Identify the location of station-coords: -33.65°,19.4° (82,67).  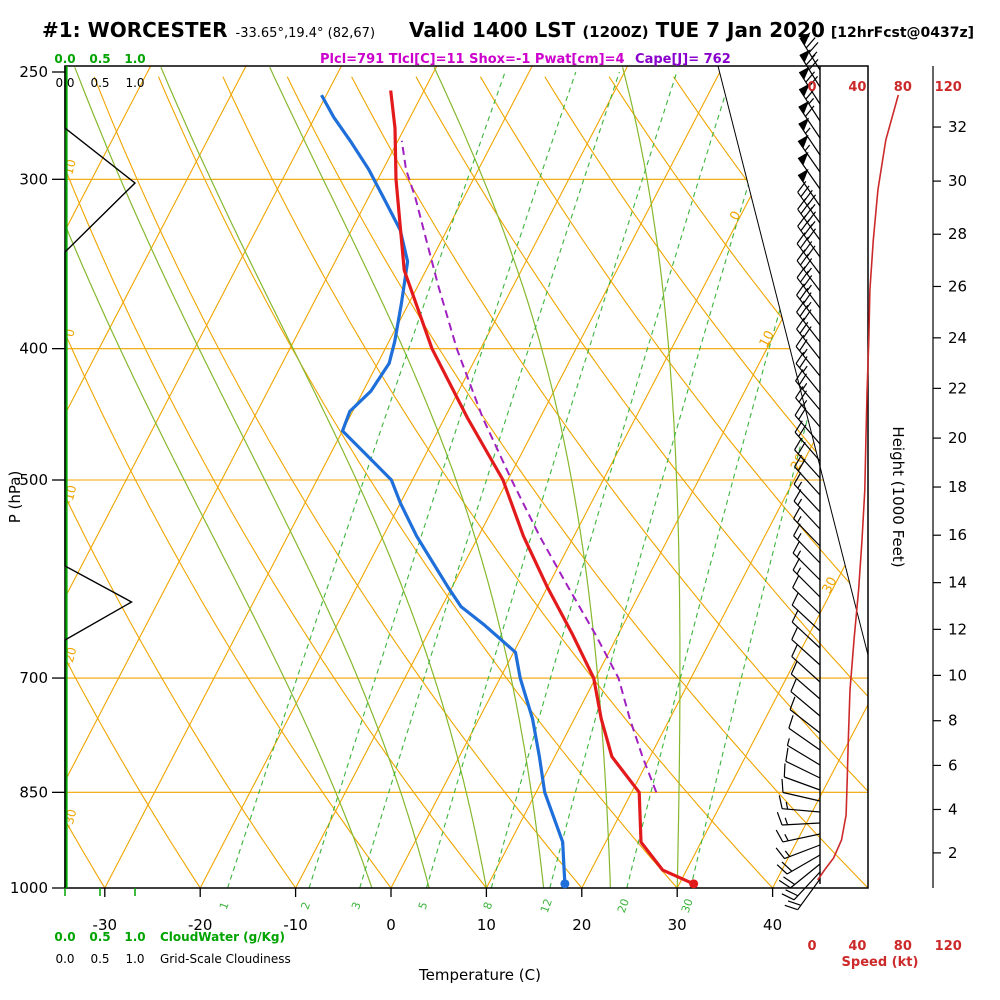
(305, 33).